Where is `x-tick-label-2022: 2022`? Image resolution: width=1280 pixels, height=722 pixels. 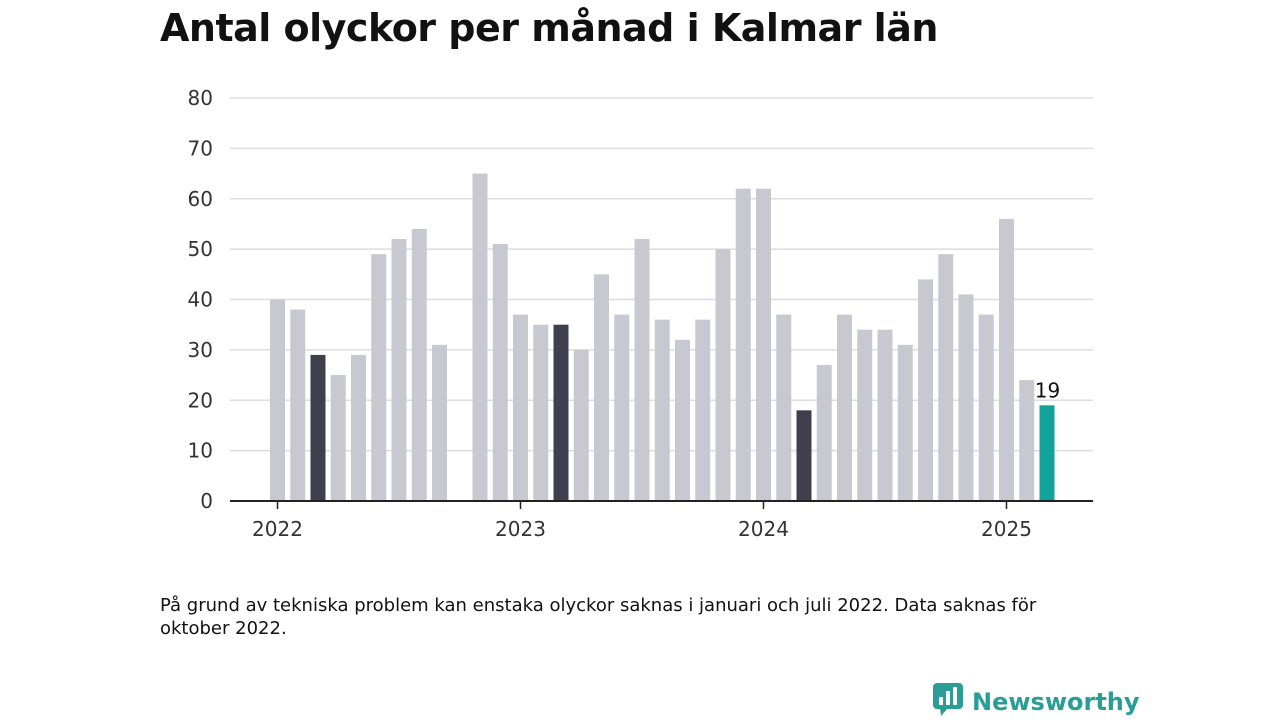 x-tick-label-2022: 2022 is located at coordinates (277, 529).